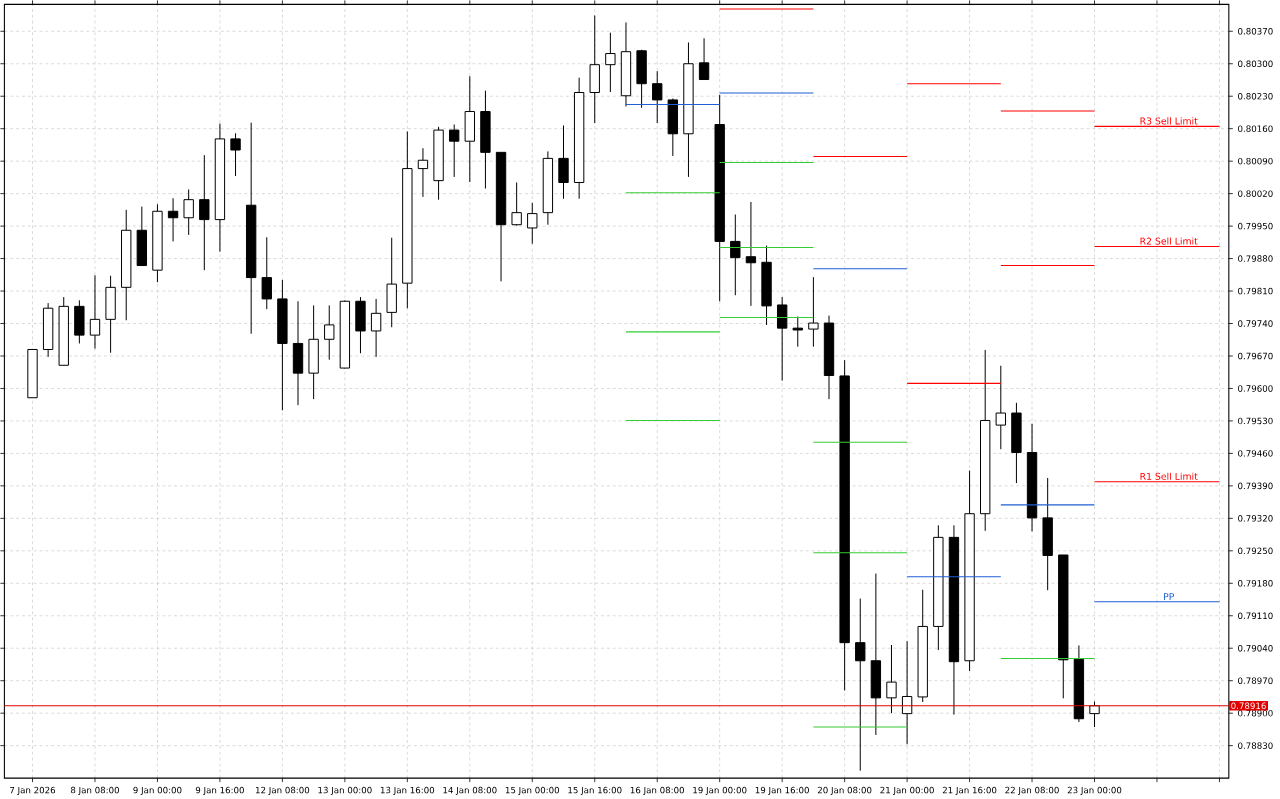 The image size is (1280, 799). What do you see at coordinates (470, 790) in the screenshot?
I see `x-tick-label: 14 Jan 08:00` at bounding box center [470, 790].